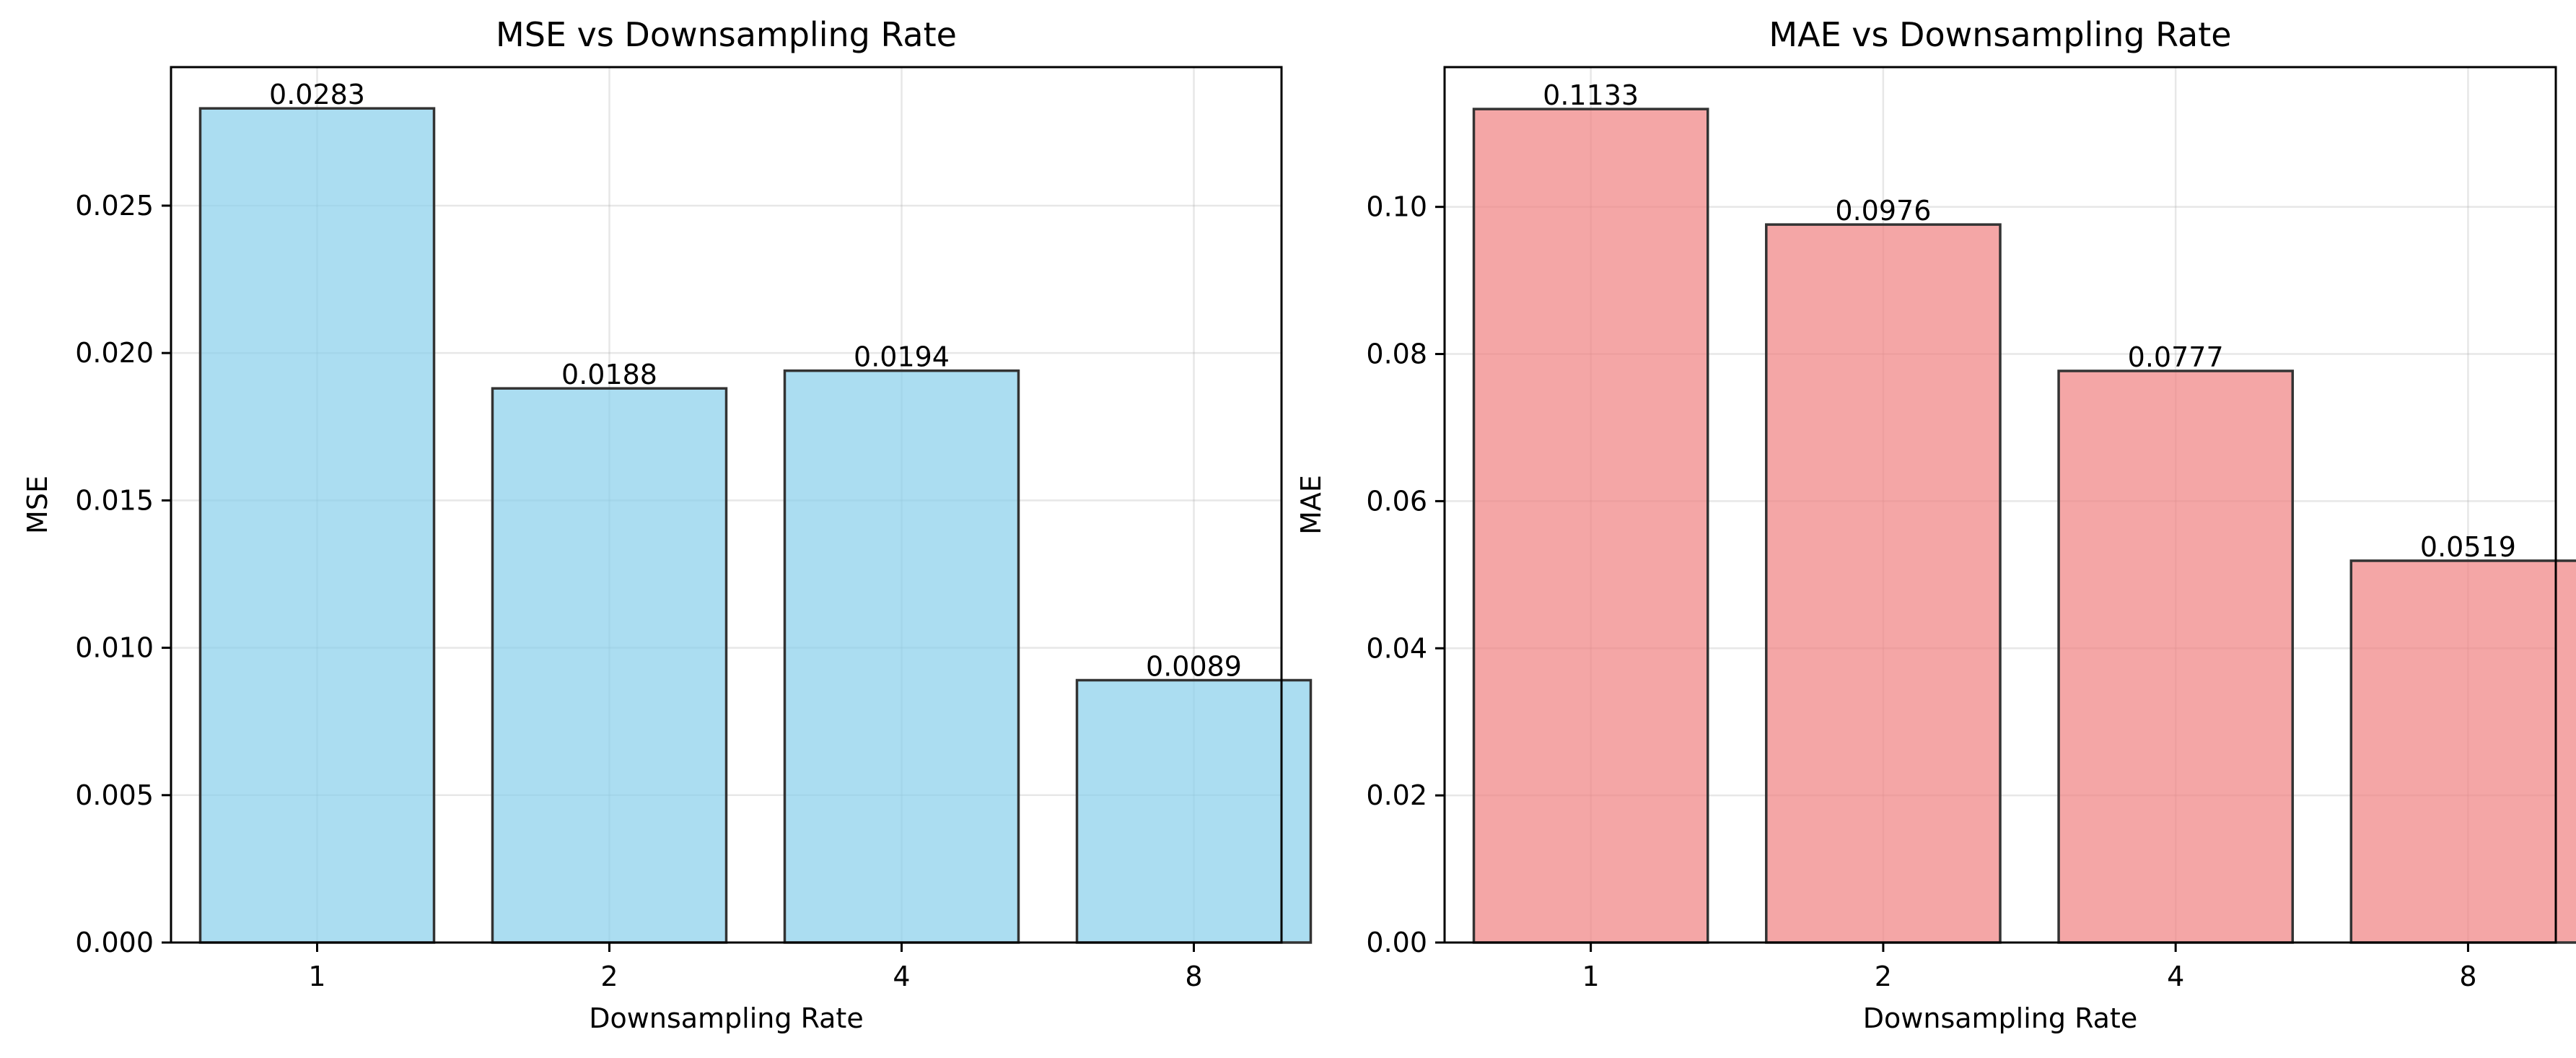 This screenshot has width=2576, height=1058. Describe the element at coordinates (1311, 505) in the screenshot. I see `mae-y-axis-label: MAE` at that location.